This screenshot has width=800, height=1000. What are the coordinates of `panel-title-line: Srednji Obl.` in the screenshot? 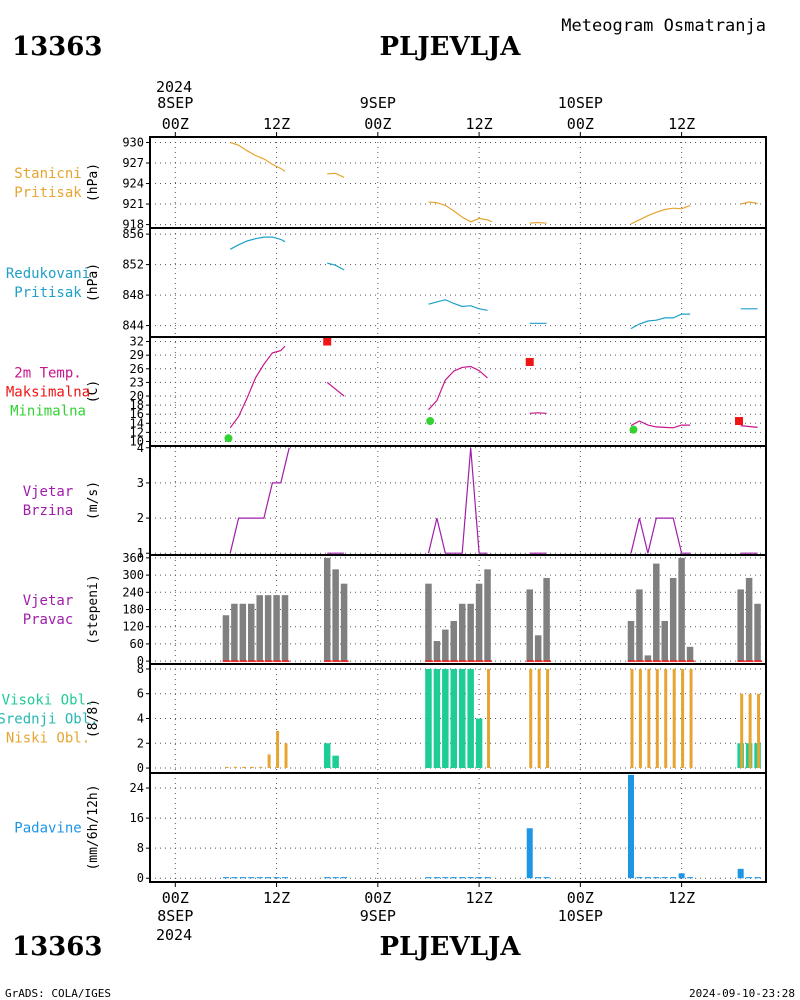 It's located at (49, 720).